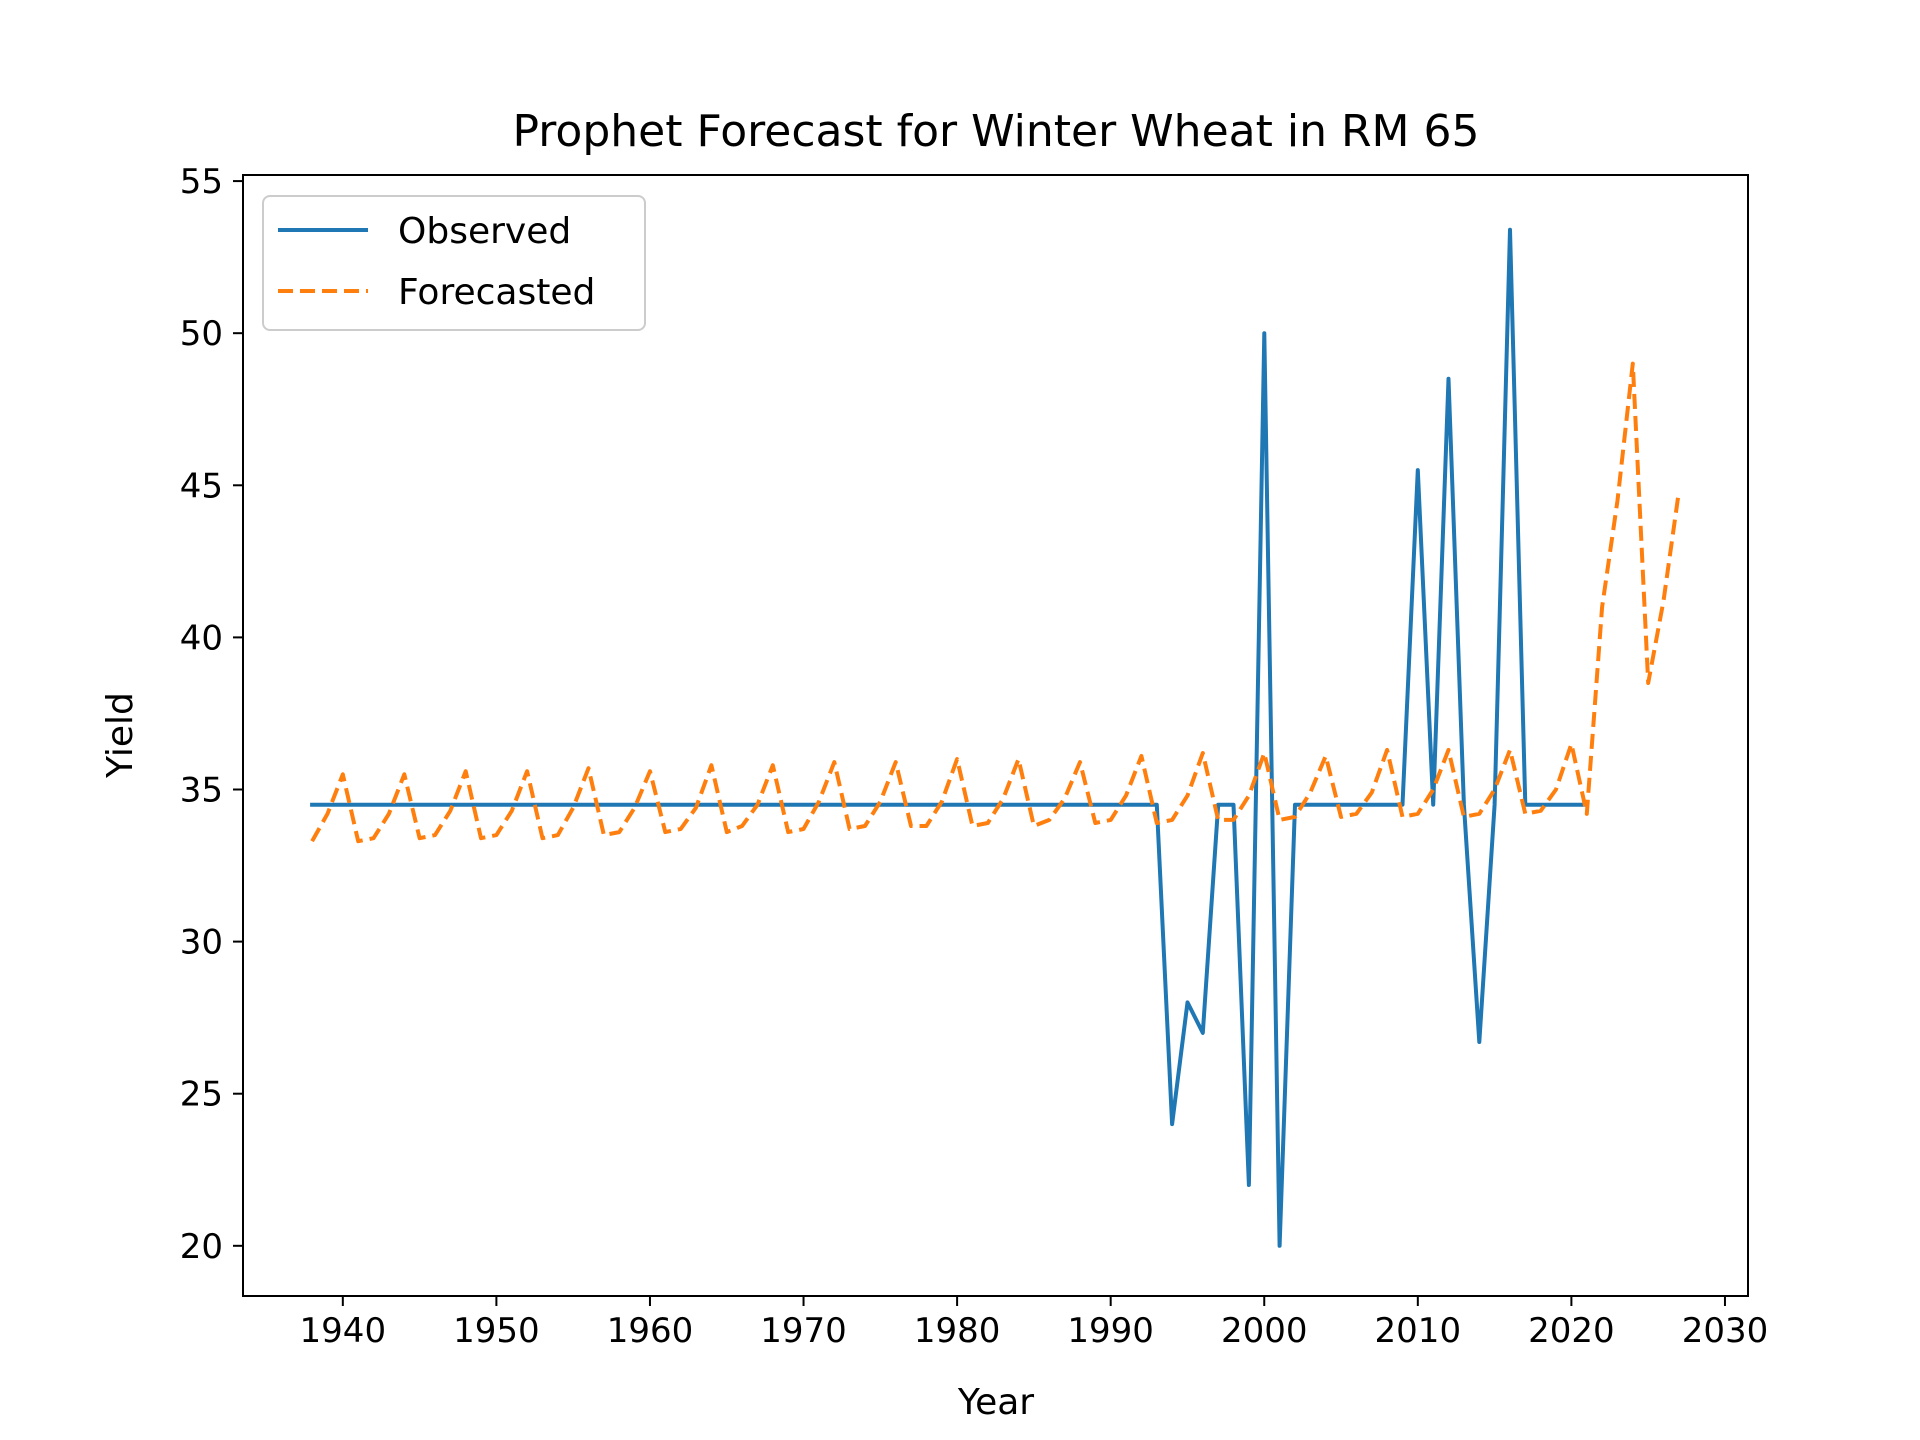 This screenshot has height=1440, width=1920. What do you see at coordinates (201, 1247) in the screenshot?
I see `y-tick-label: 20` at bounding box center [201, 1247].